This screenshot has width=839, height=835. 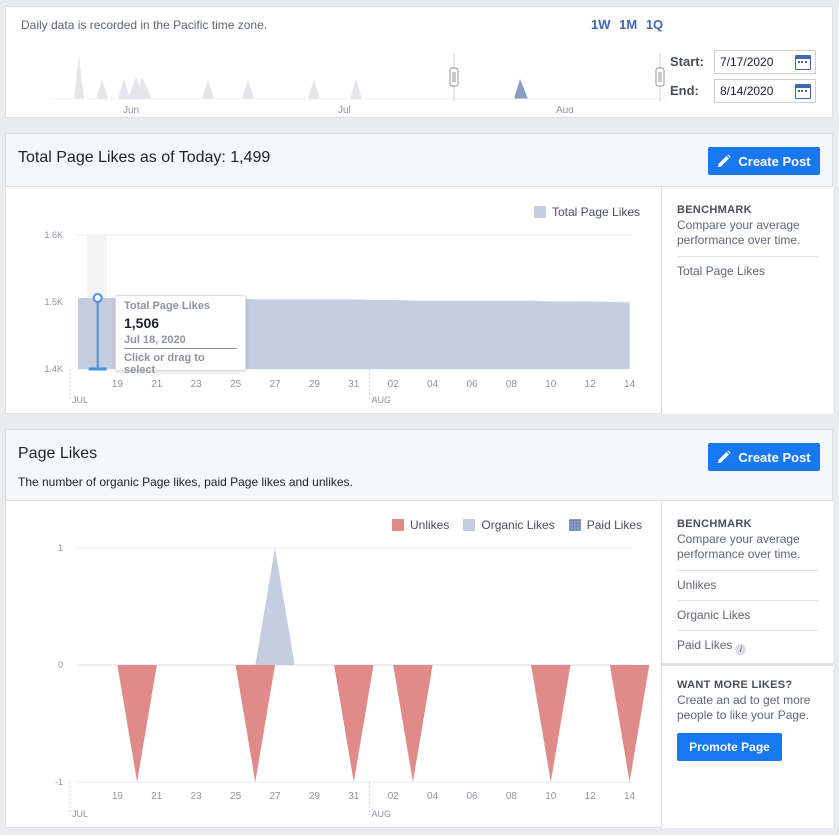 What do you see at coordinates (725, 456) in the screenshot?
I see `pencil-icon` at bounding box center [725, 456].